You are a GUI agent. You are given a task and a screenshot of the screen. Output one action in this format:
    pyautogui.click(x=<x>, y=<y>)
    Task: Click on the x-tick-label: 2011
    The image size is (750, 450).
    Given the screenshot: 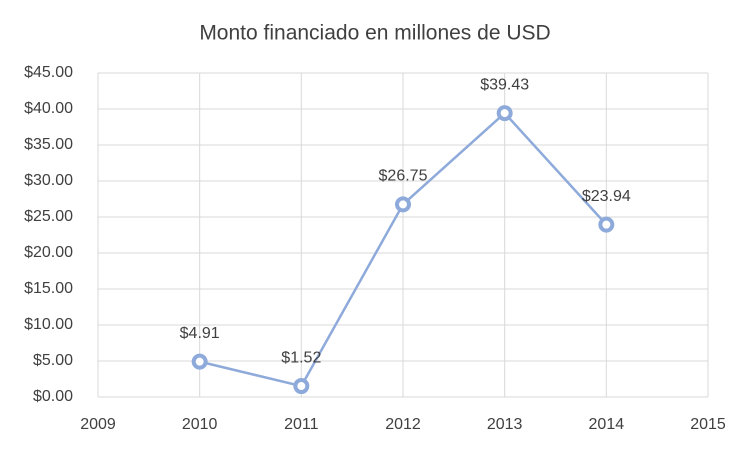 What is the action you would take?
    pyautogui.click(x=301, y=424)
    